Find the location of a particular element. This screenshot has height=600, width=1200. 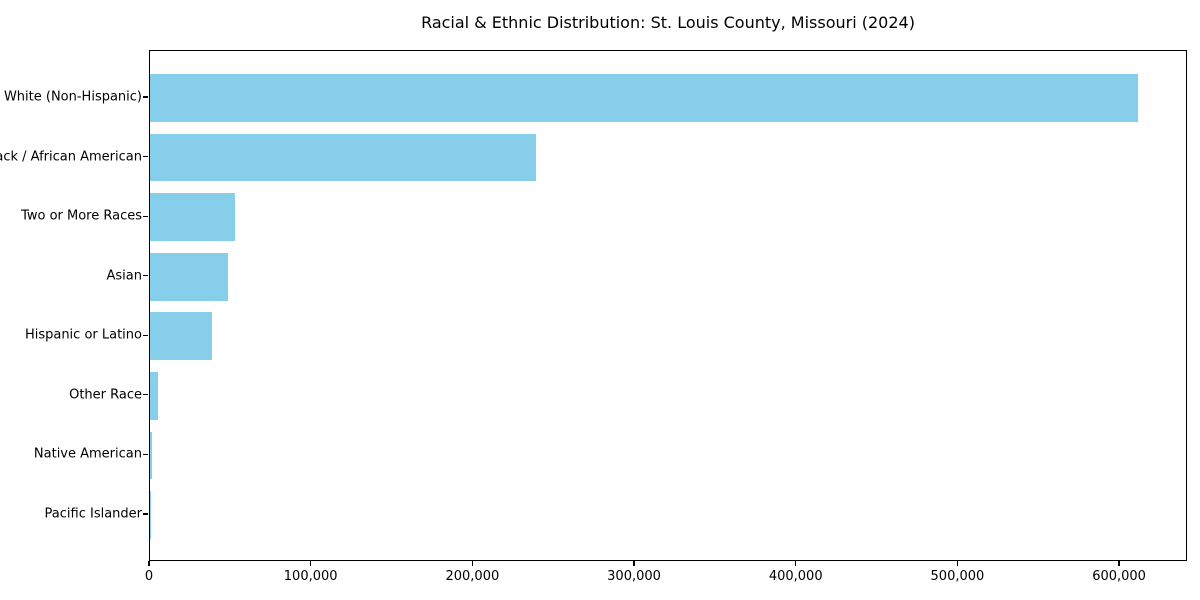

y-tick-label: Asian is located at coordinates (124, 276).